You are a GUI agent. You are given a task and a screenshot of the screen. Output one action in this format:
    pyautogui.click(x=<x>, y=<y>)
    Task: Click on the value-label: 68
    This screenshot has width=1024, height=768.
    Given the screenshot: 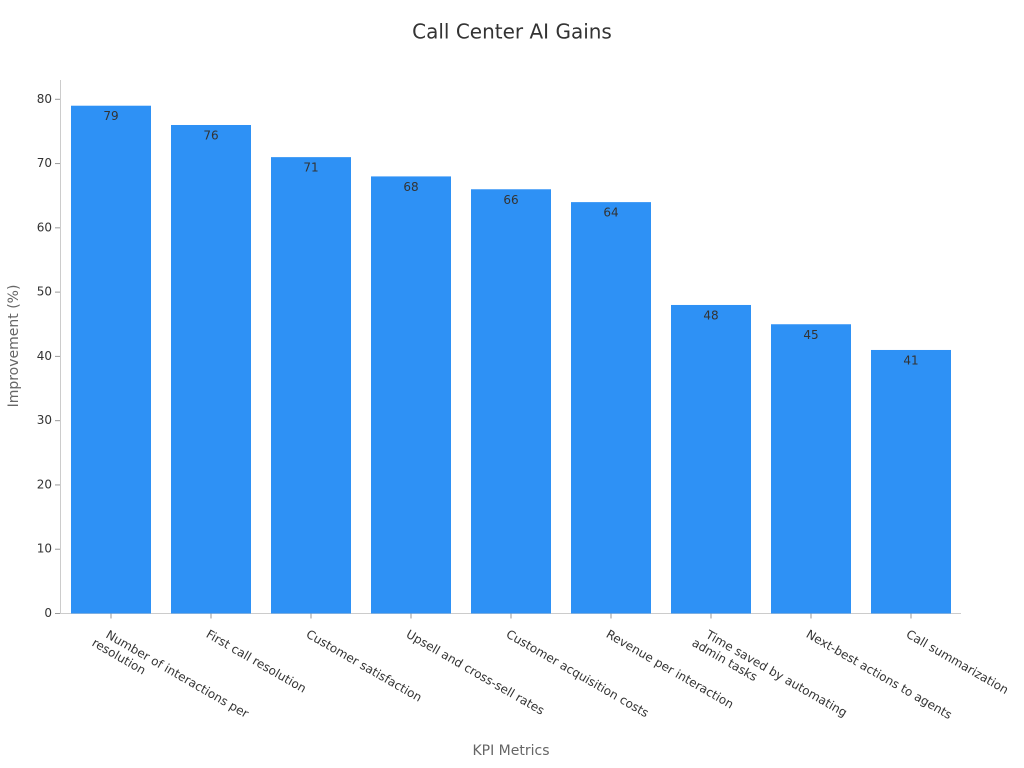 What is the action you would take?
    pyautogui.click(x=410, y=187)
    